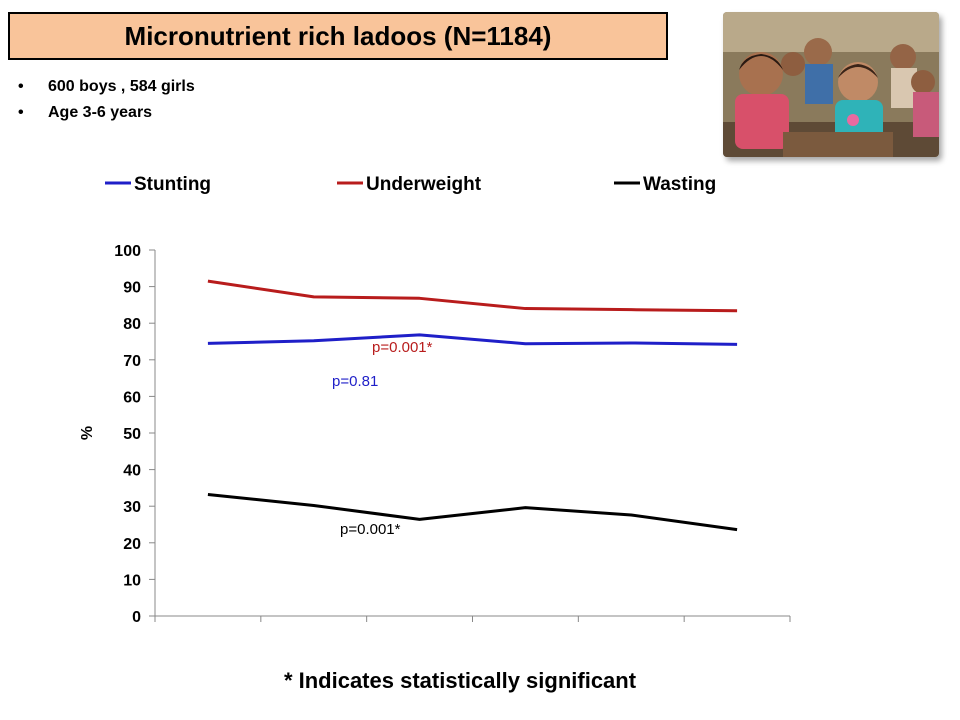 This screenshot has height=720, width=960. Describe the element at coordinates (132, 288) in the screenshot. I see `y-tick-label: 90` at that location.